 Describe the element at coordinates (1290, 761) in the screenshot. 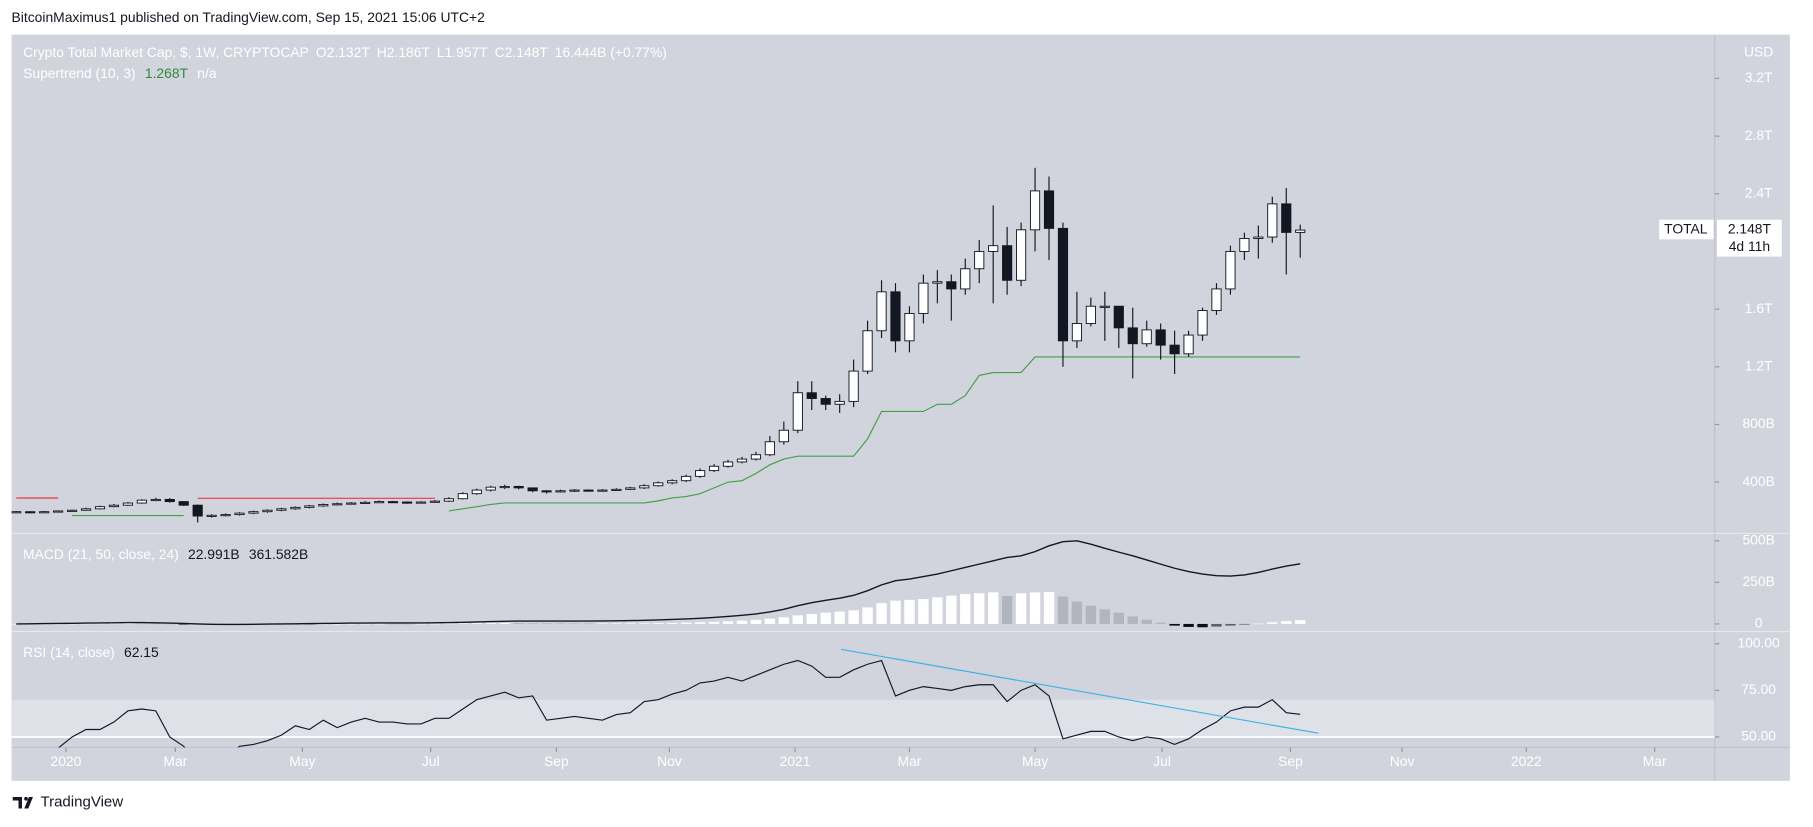

I see `x-tick-label: Sep` at that location.